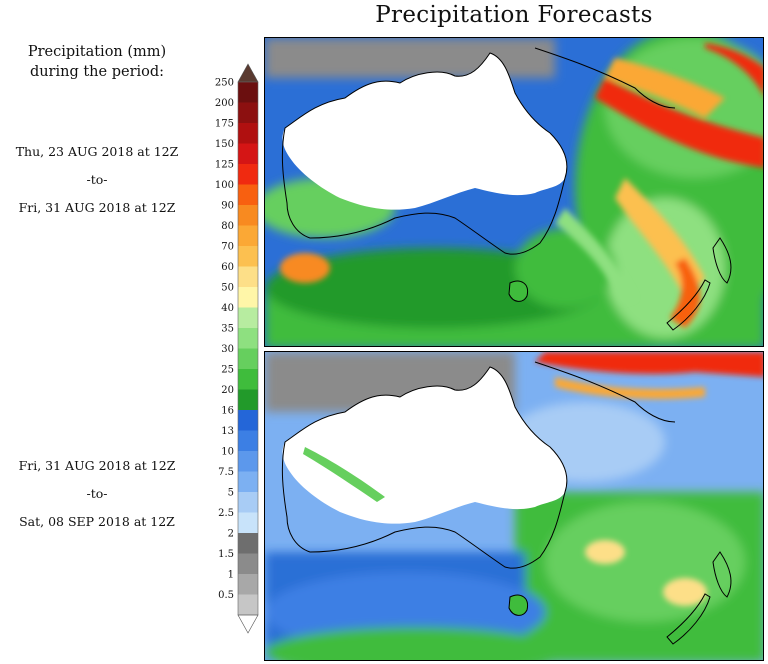 Image resolution: width=768 pixels, height=664 pixels. I want to click on color-bar-tick-label: 175, so click(224, 124).